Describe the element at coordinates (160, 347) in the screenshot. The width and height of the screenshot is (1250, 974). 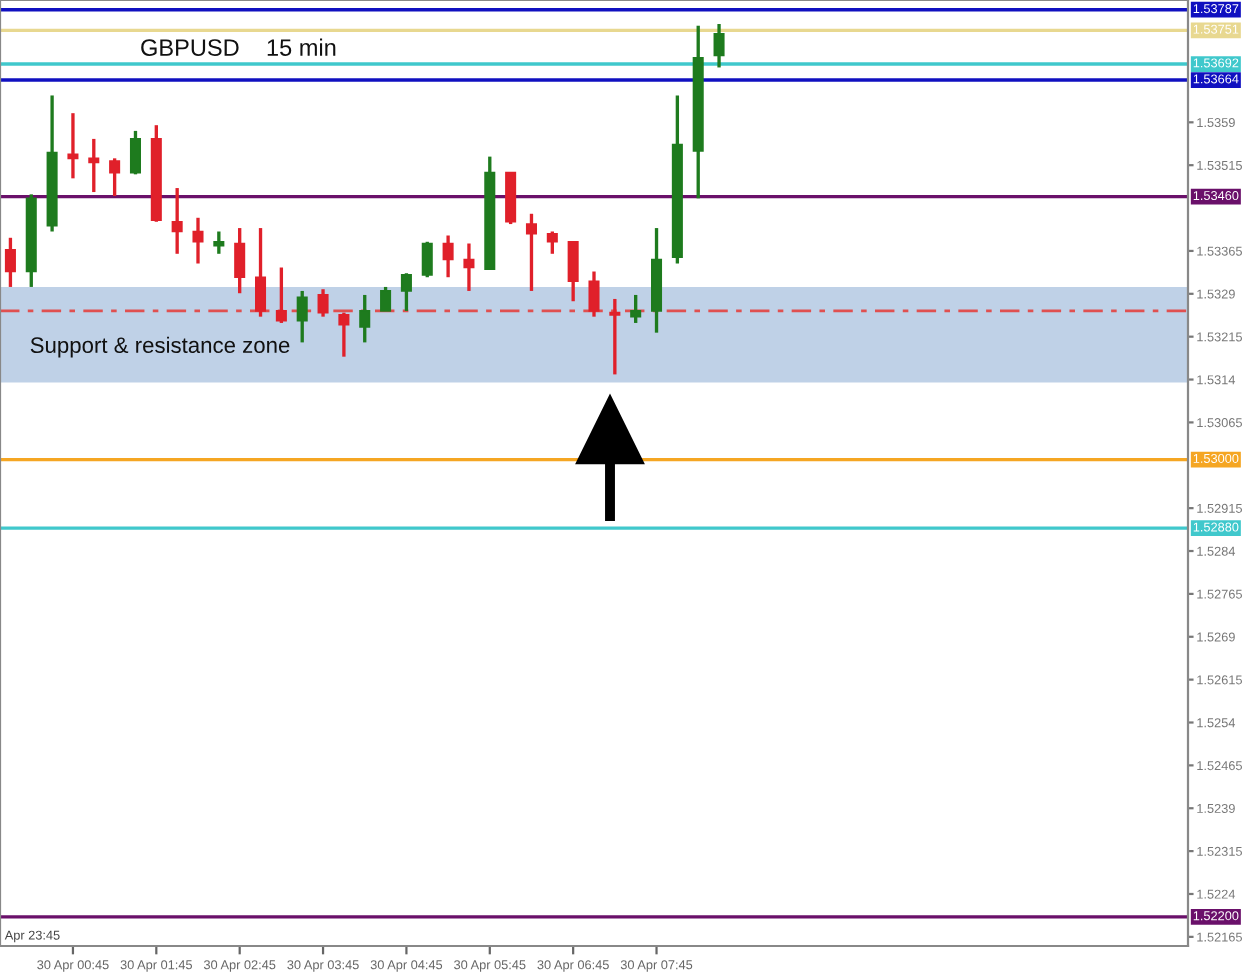
I see `band-label: Support & resistance zone` at that location.